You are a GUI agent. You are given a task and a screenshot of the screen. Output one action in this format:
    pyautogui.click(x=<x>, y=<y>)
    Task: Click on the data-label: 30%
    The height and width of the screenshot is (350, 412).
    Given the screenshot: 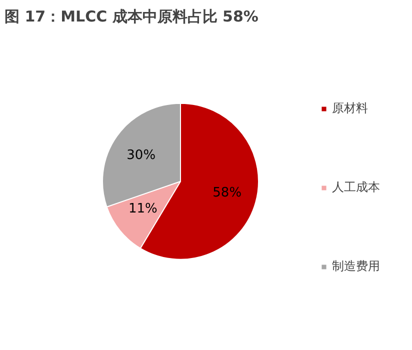 What is the action you would take?
    pyautogui.click(x=141, y=156)
    